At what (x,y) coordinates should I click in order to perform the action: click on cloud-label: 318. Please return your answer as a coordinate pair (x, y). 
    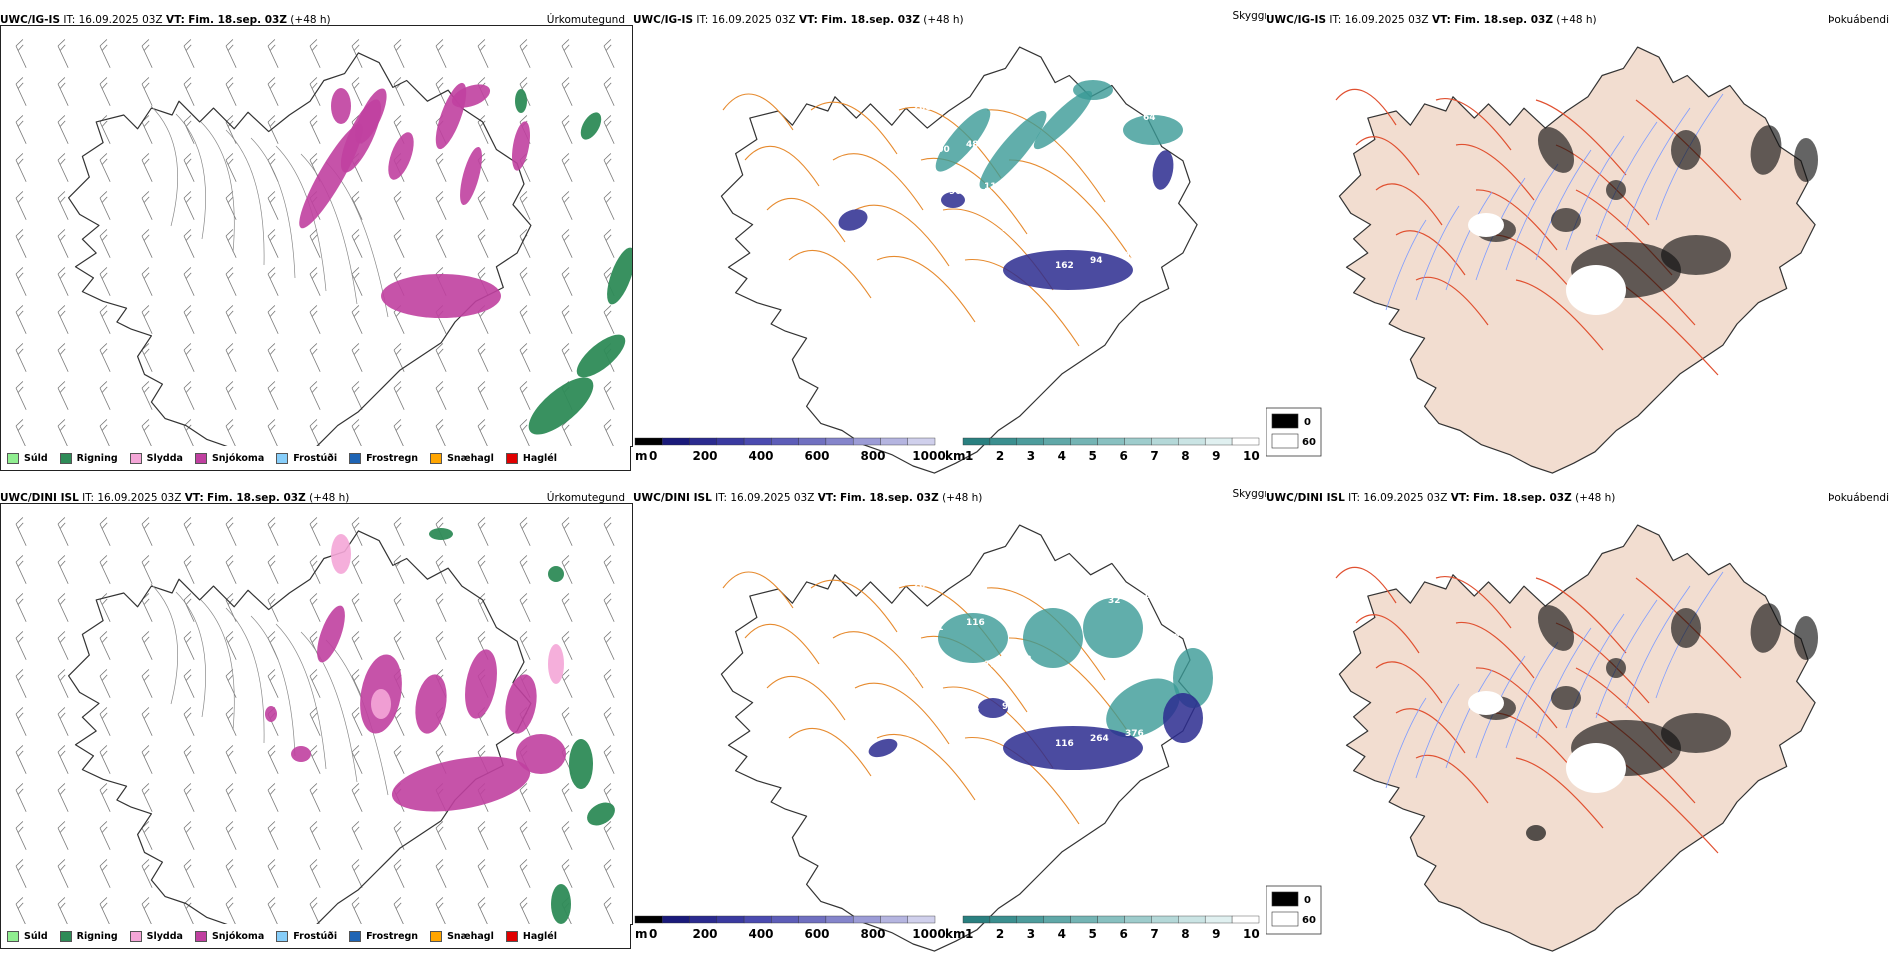
    Looking at the image, I should click on (1170, 638).